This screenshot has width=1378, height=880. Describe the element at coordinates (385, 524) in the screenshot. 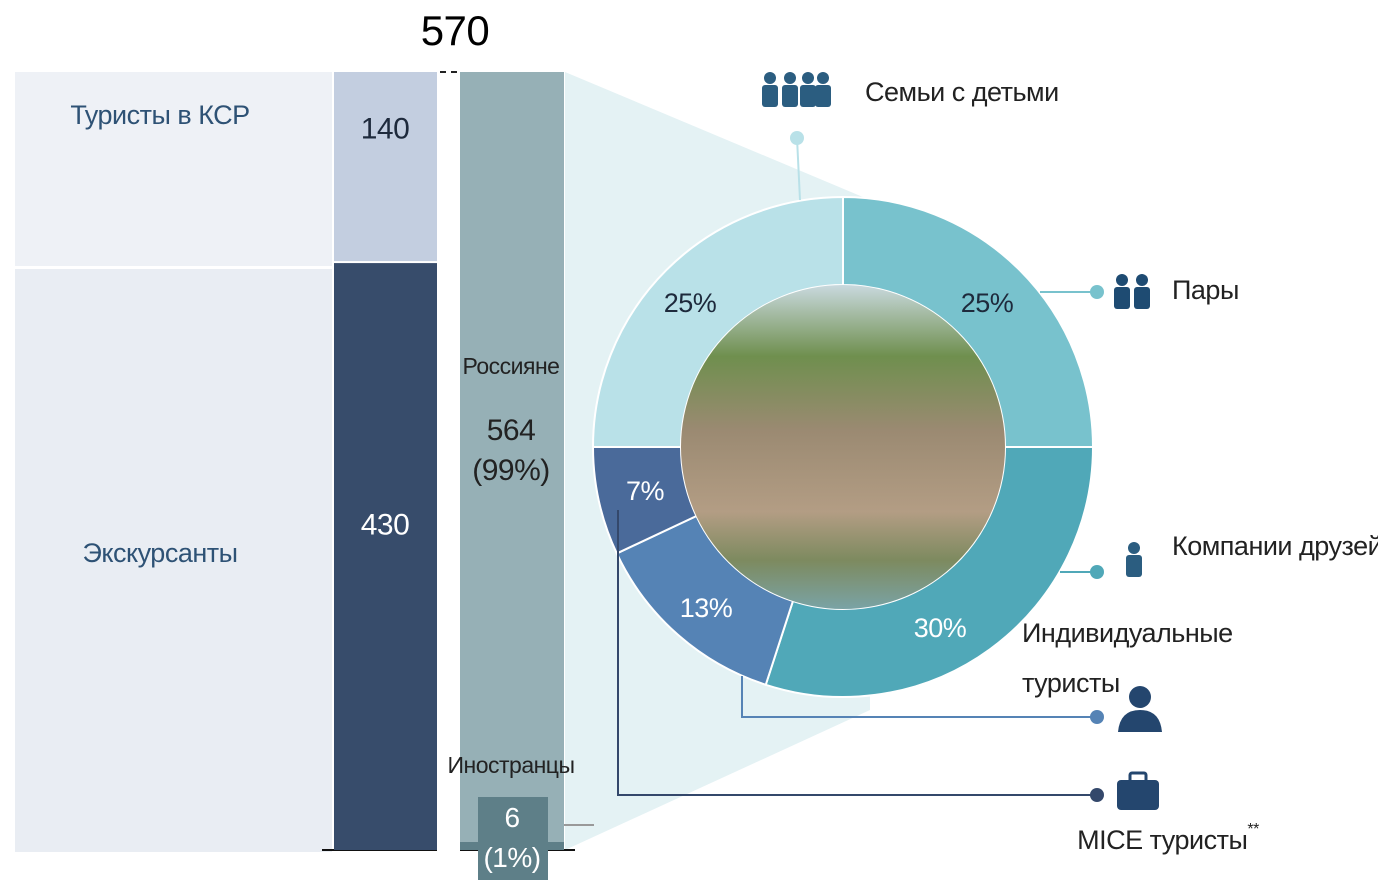

I see `bar-value: 430` at that location.